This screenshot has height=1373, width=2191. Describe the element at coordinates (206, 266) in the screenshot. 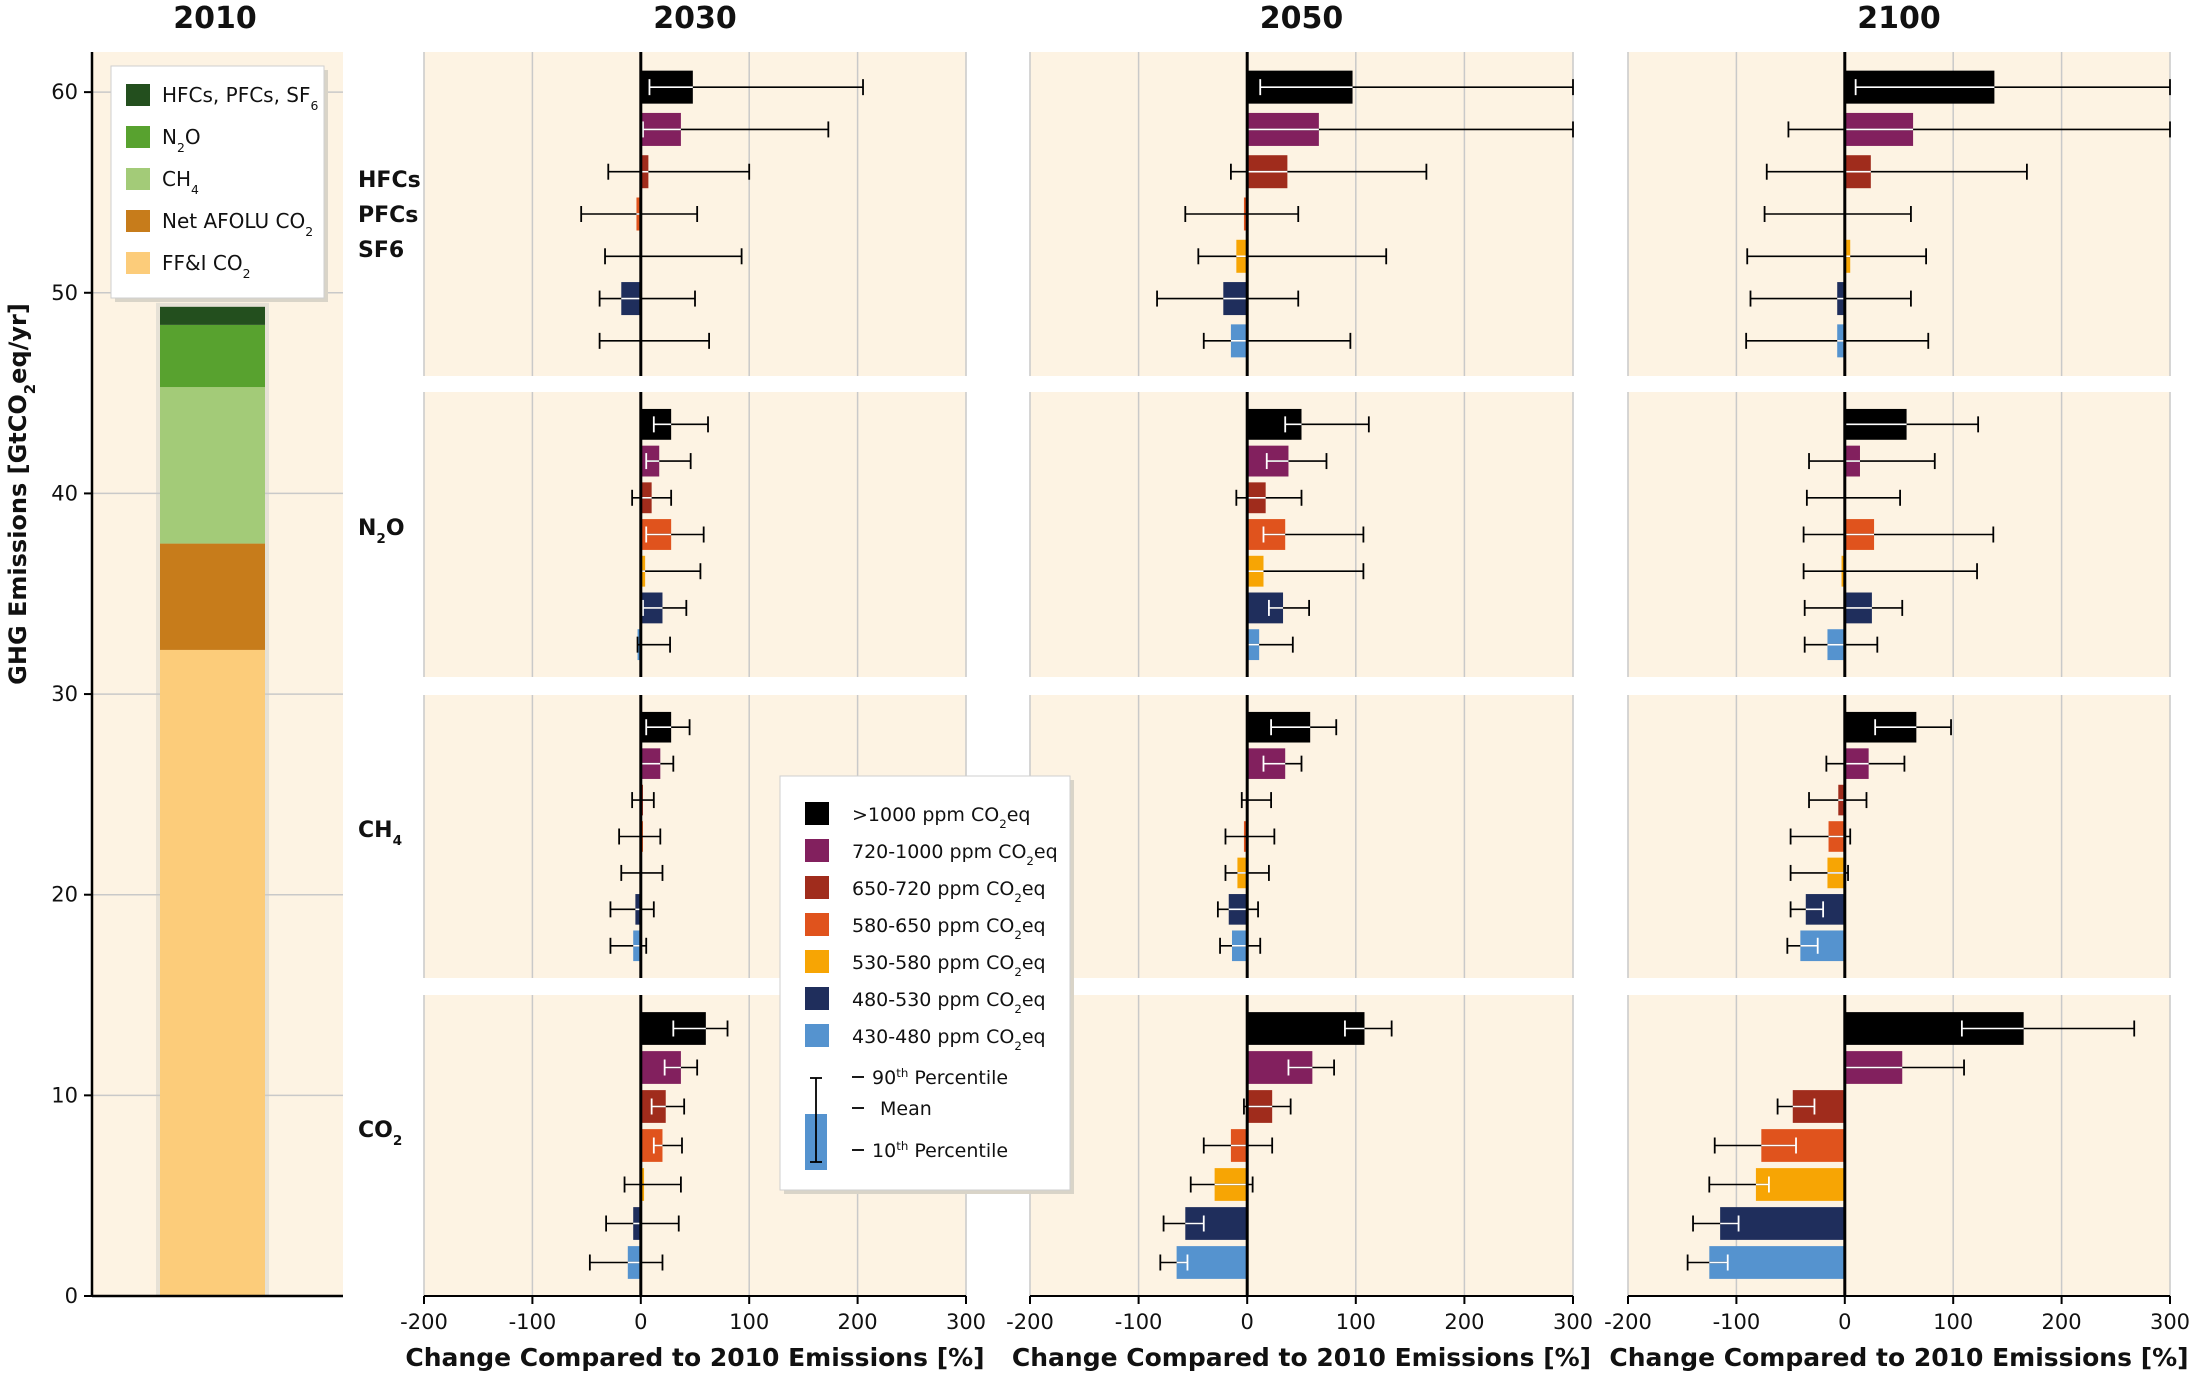

I see `left-legend-label: FF&I CO2​` at that location.